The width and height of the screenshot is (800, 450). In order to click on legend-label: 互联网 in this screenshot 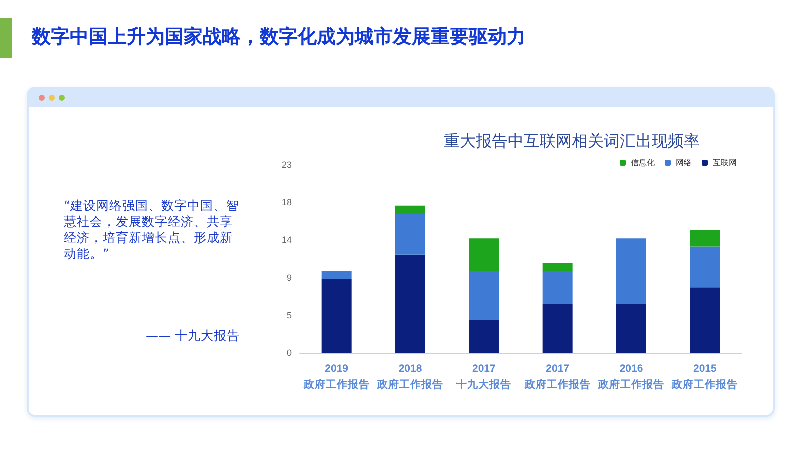, I will do `click(725, 163)`.